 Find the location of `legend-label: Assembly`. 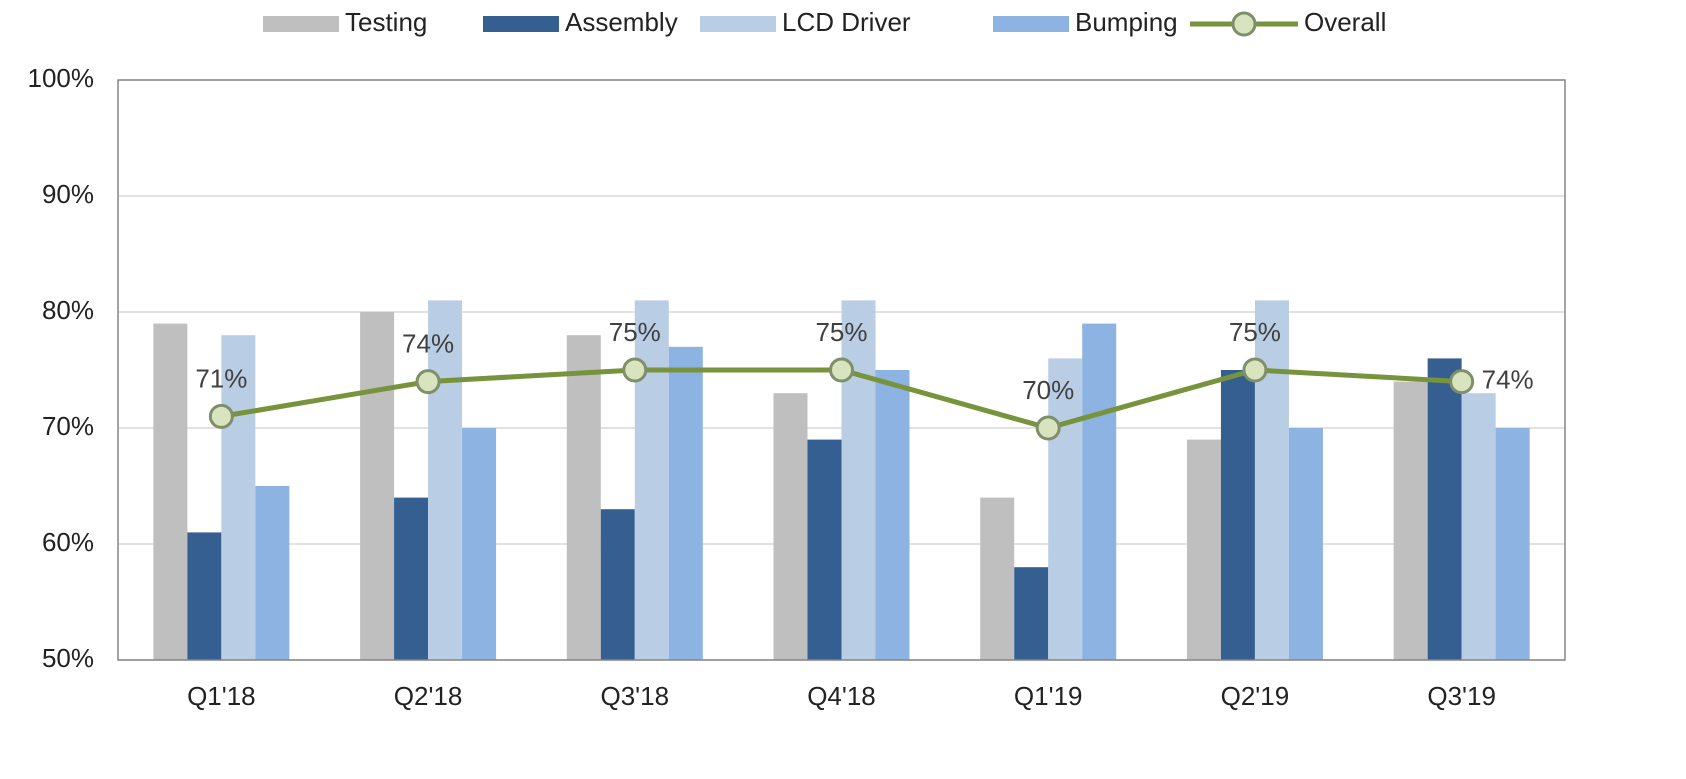

legend-label: Assembly is located at coordinates (621, 22).